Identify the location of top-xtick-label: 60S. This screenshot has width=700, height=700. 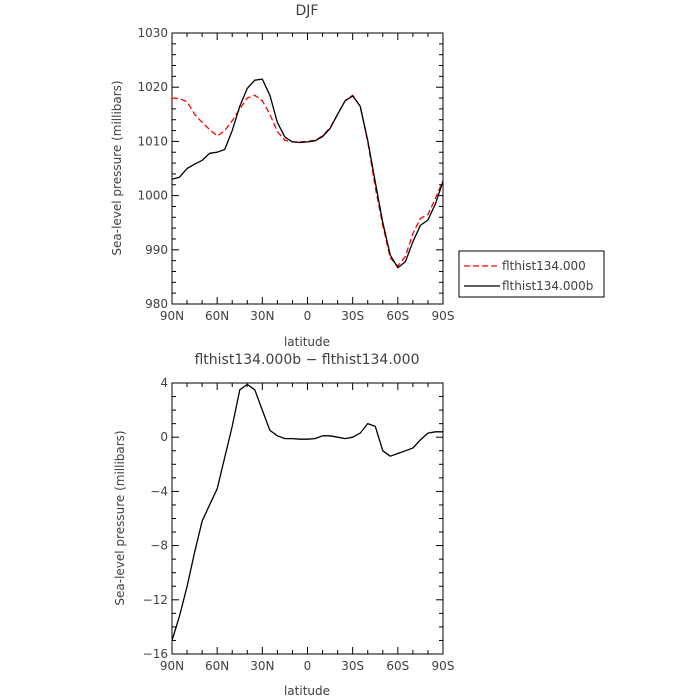
(397, 316).